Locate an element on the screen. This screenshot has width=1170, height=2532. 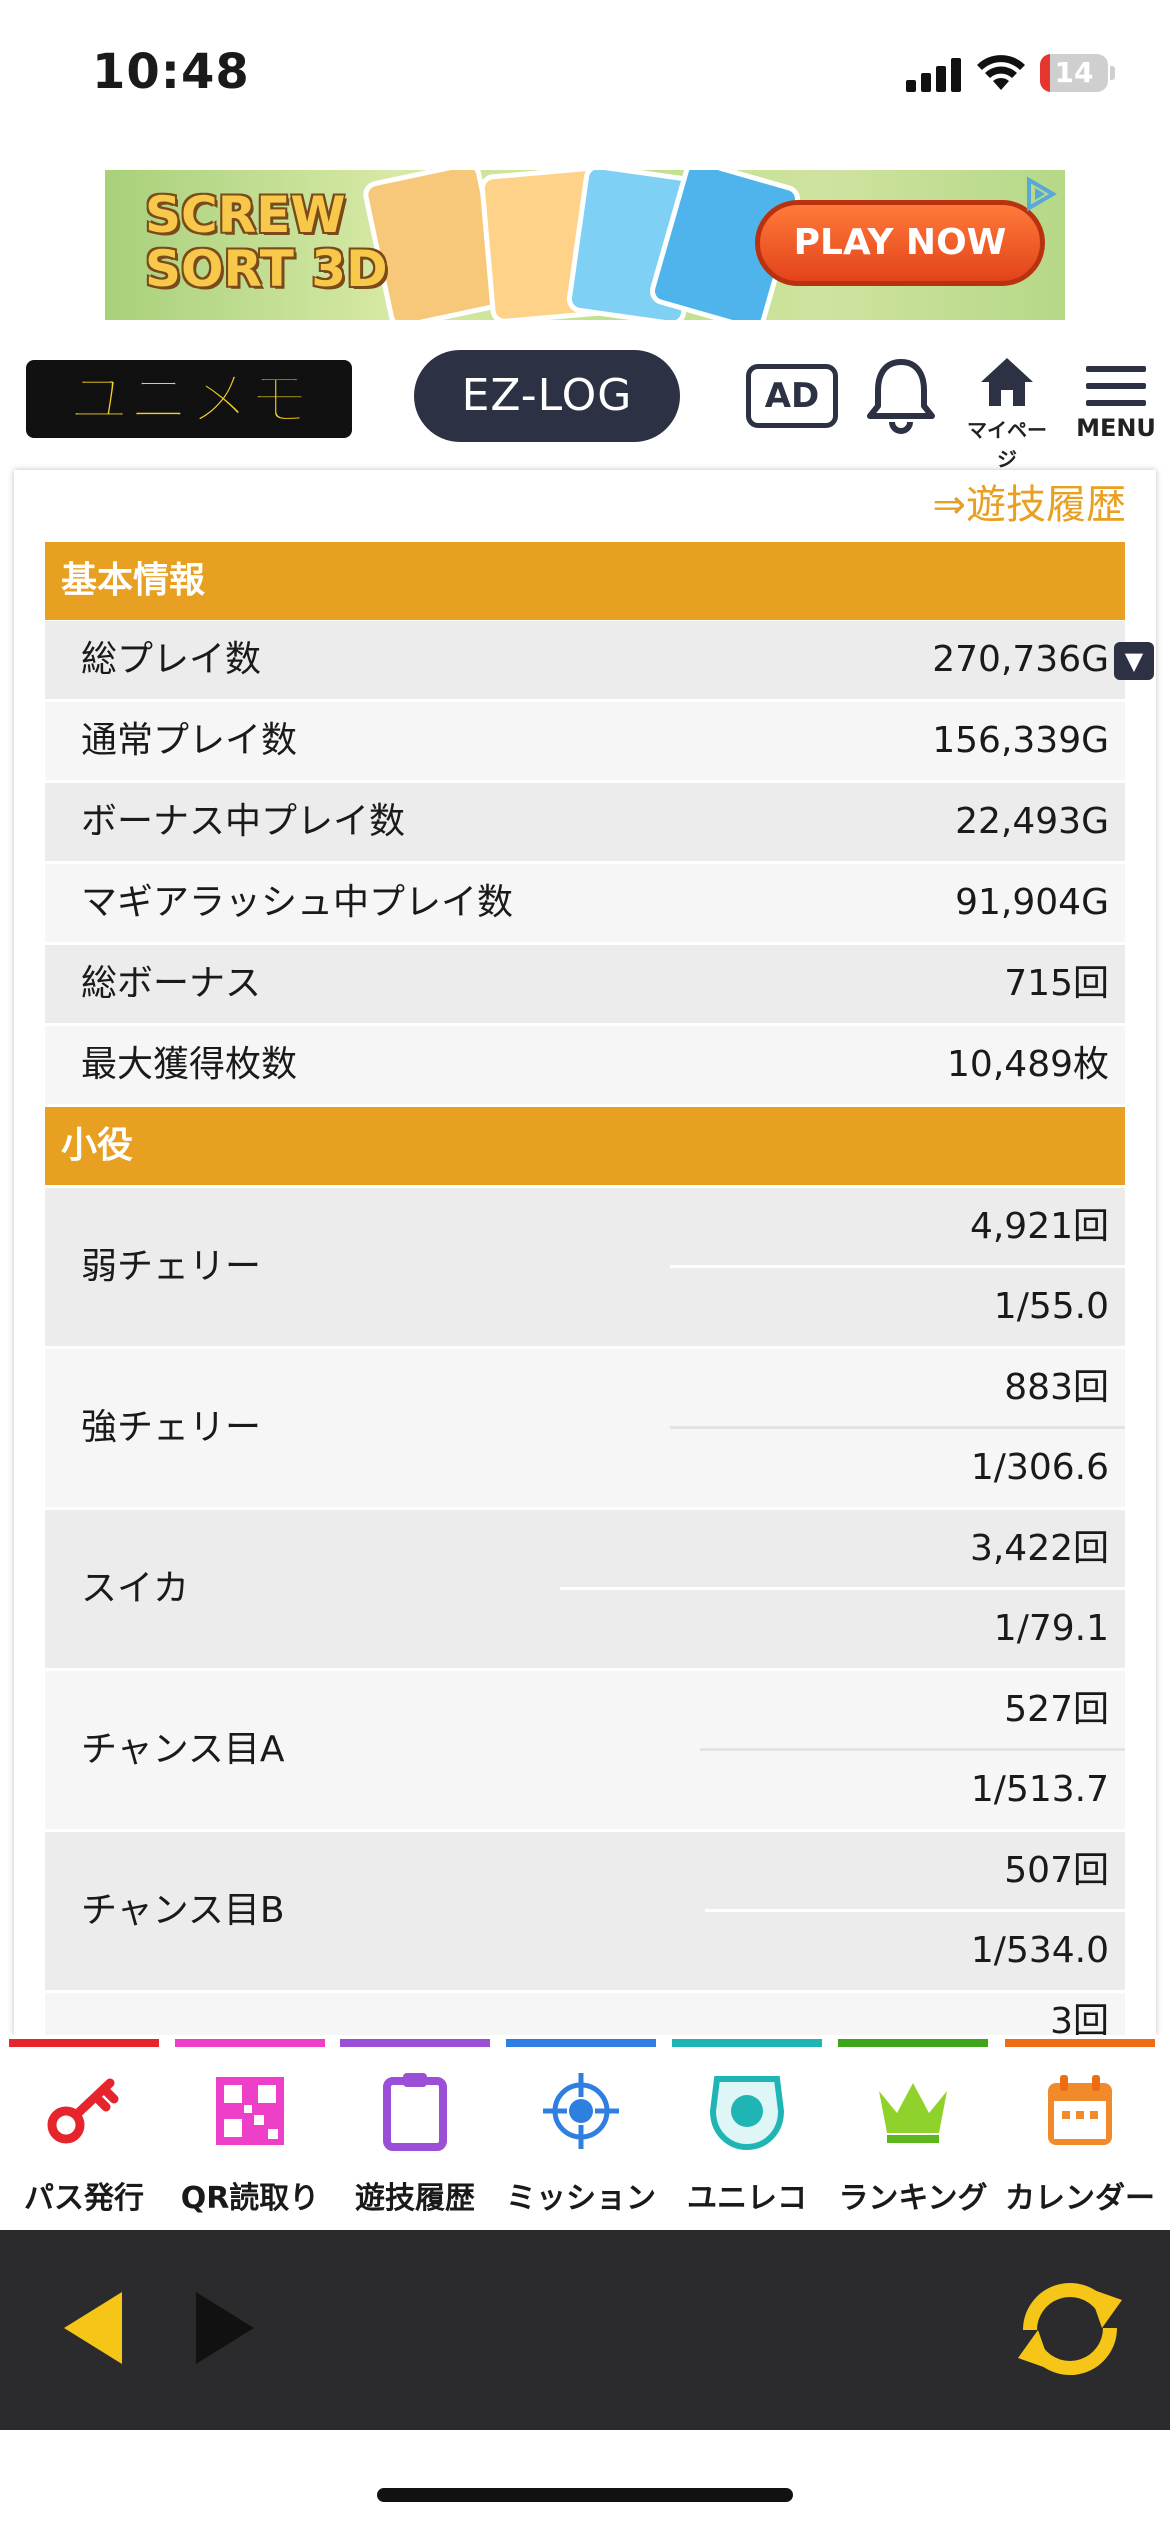
battery-percent: 14 is located at coordinates (1074, 72).